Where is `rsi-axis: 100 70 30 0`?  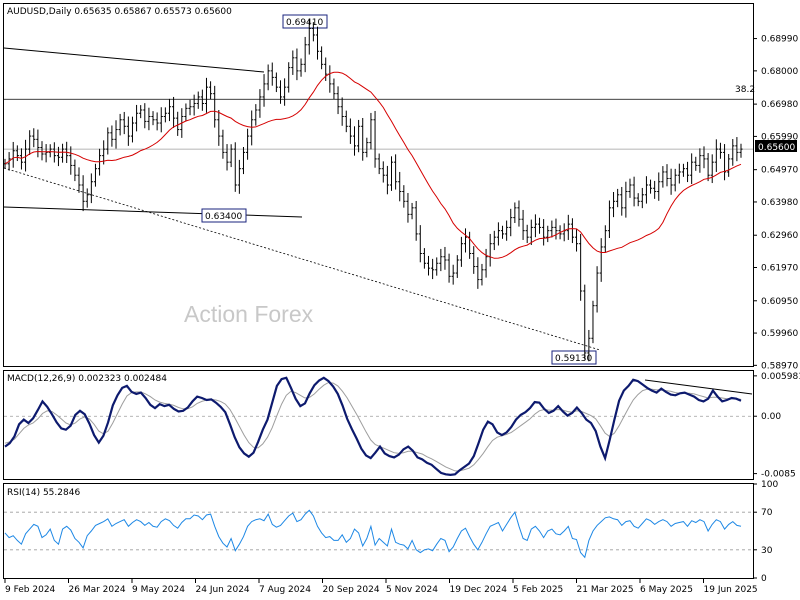 rsi-axis: 100 70 30 0 is located at coordinates (765, 532).